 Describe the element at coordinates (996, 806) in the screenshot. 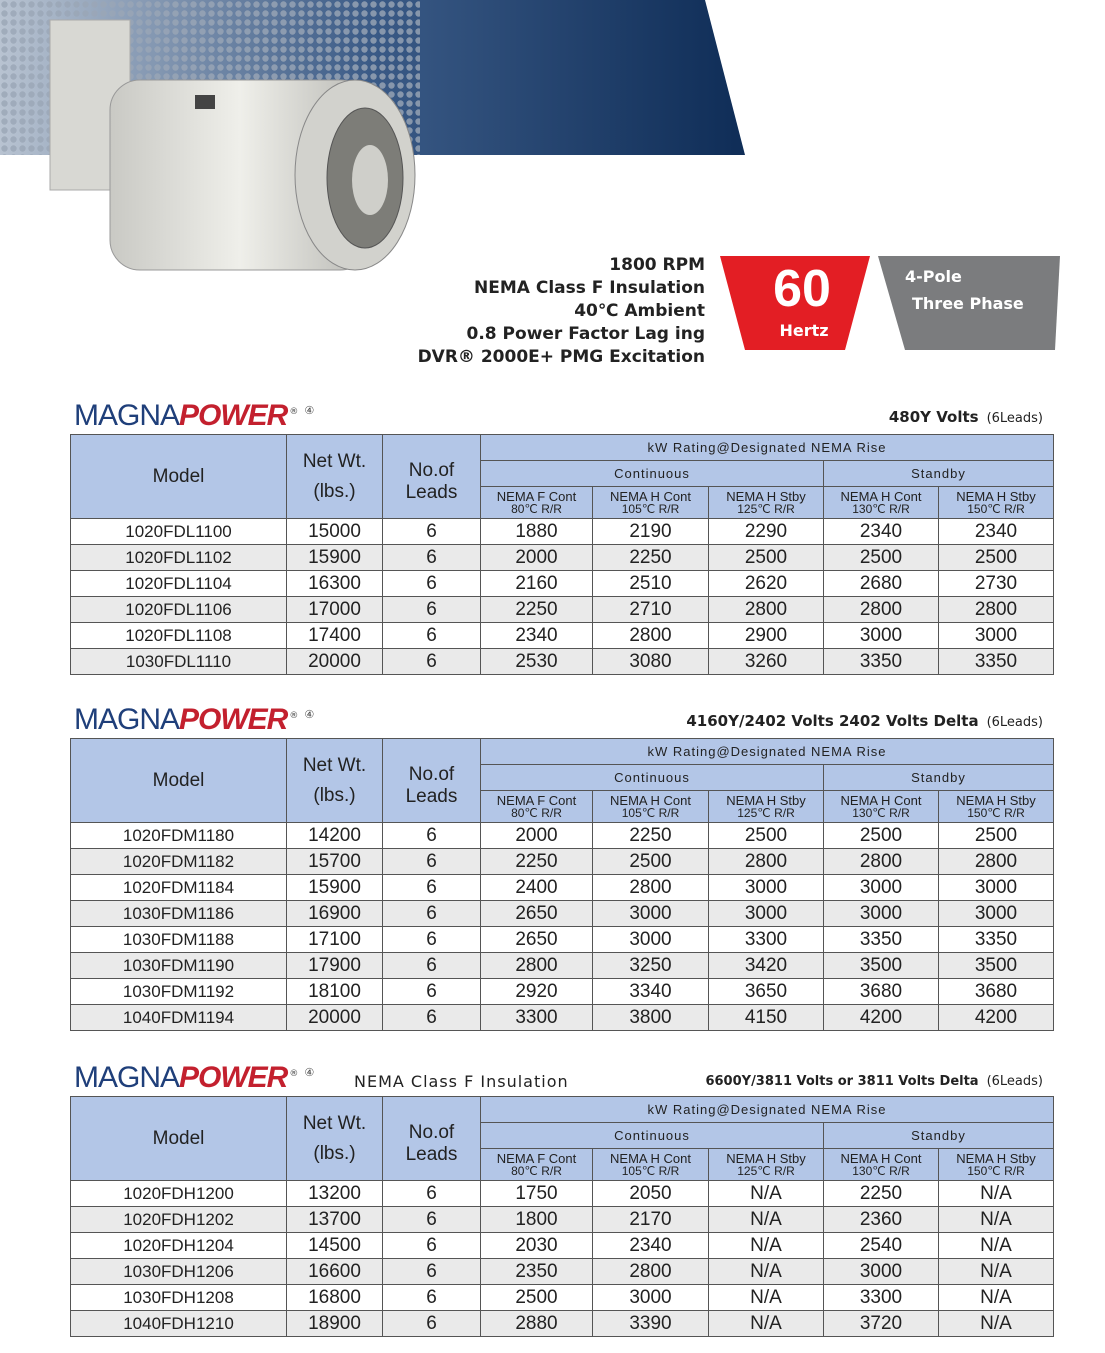

I see `header-column: NEMA H Stby 150℃ R/R` at that location.